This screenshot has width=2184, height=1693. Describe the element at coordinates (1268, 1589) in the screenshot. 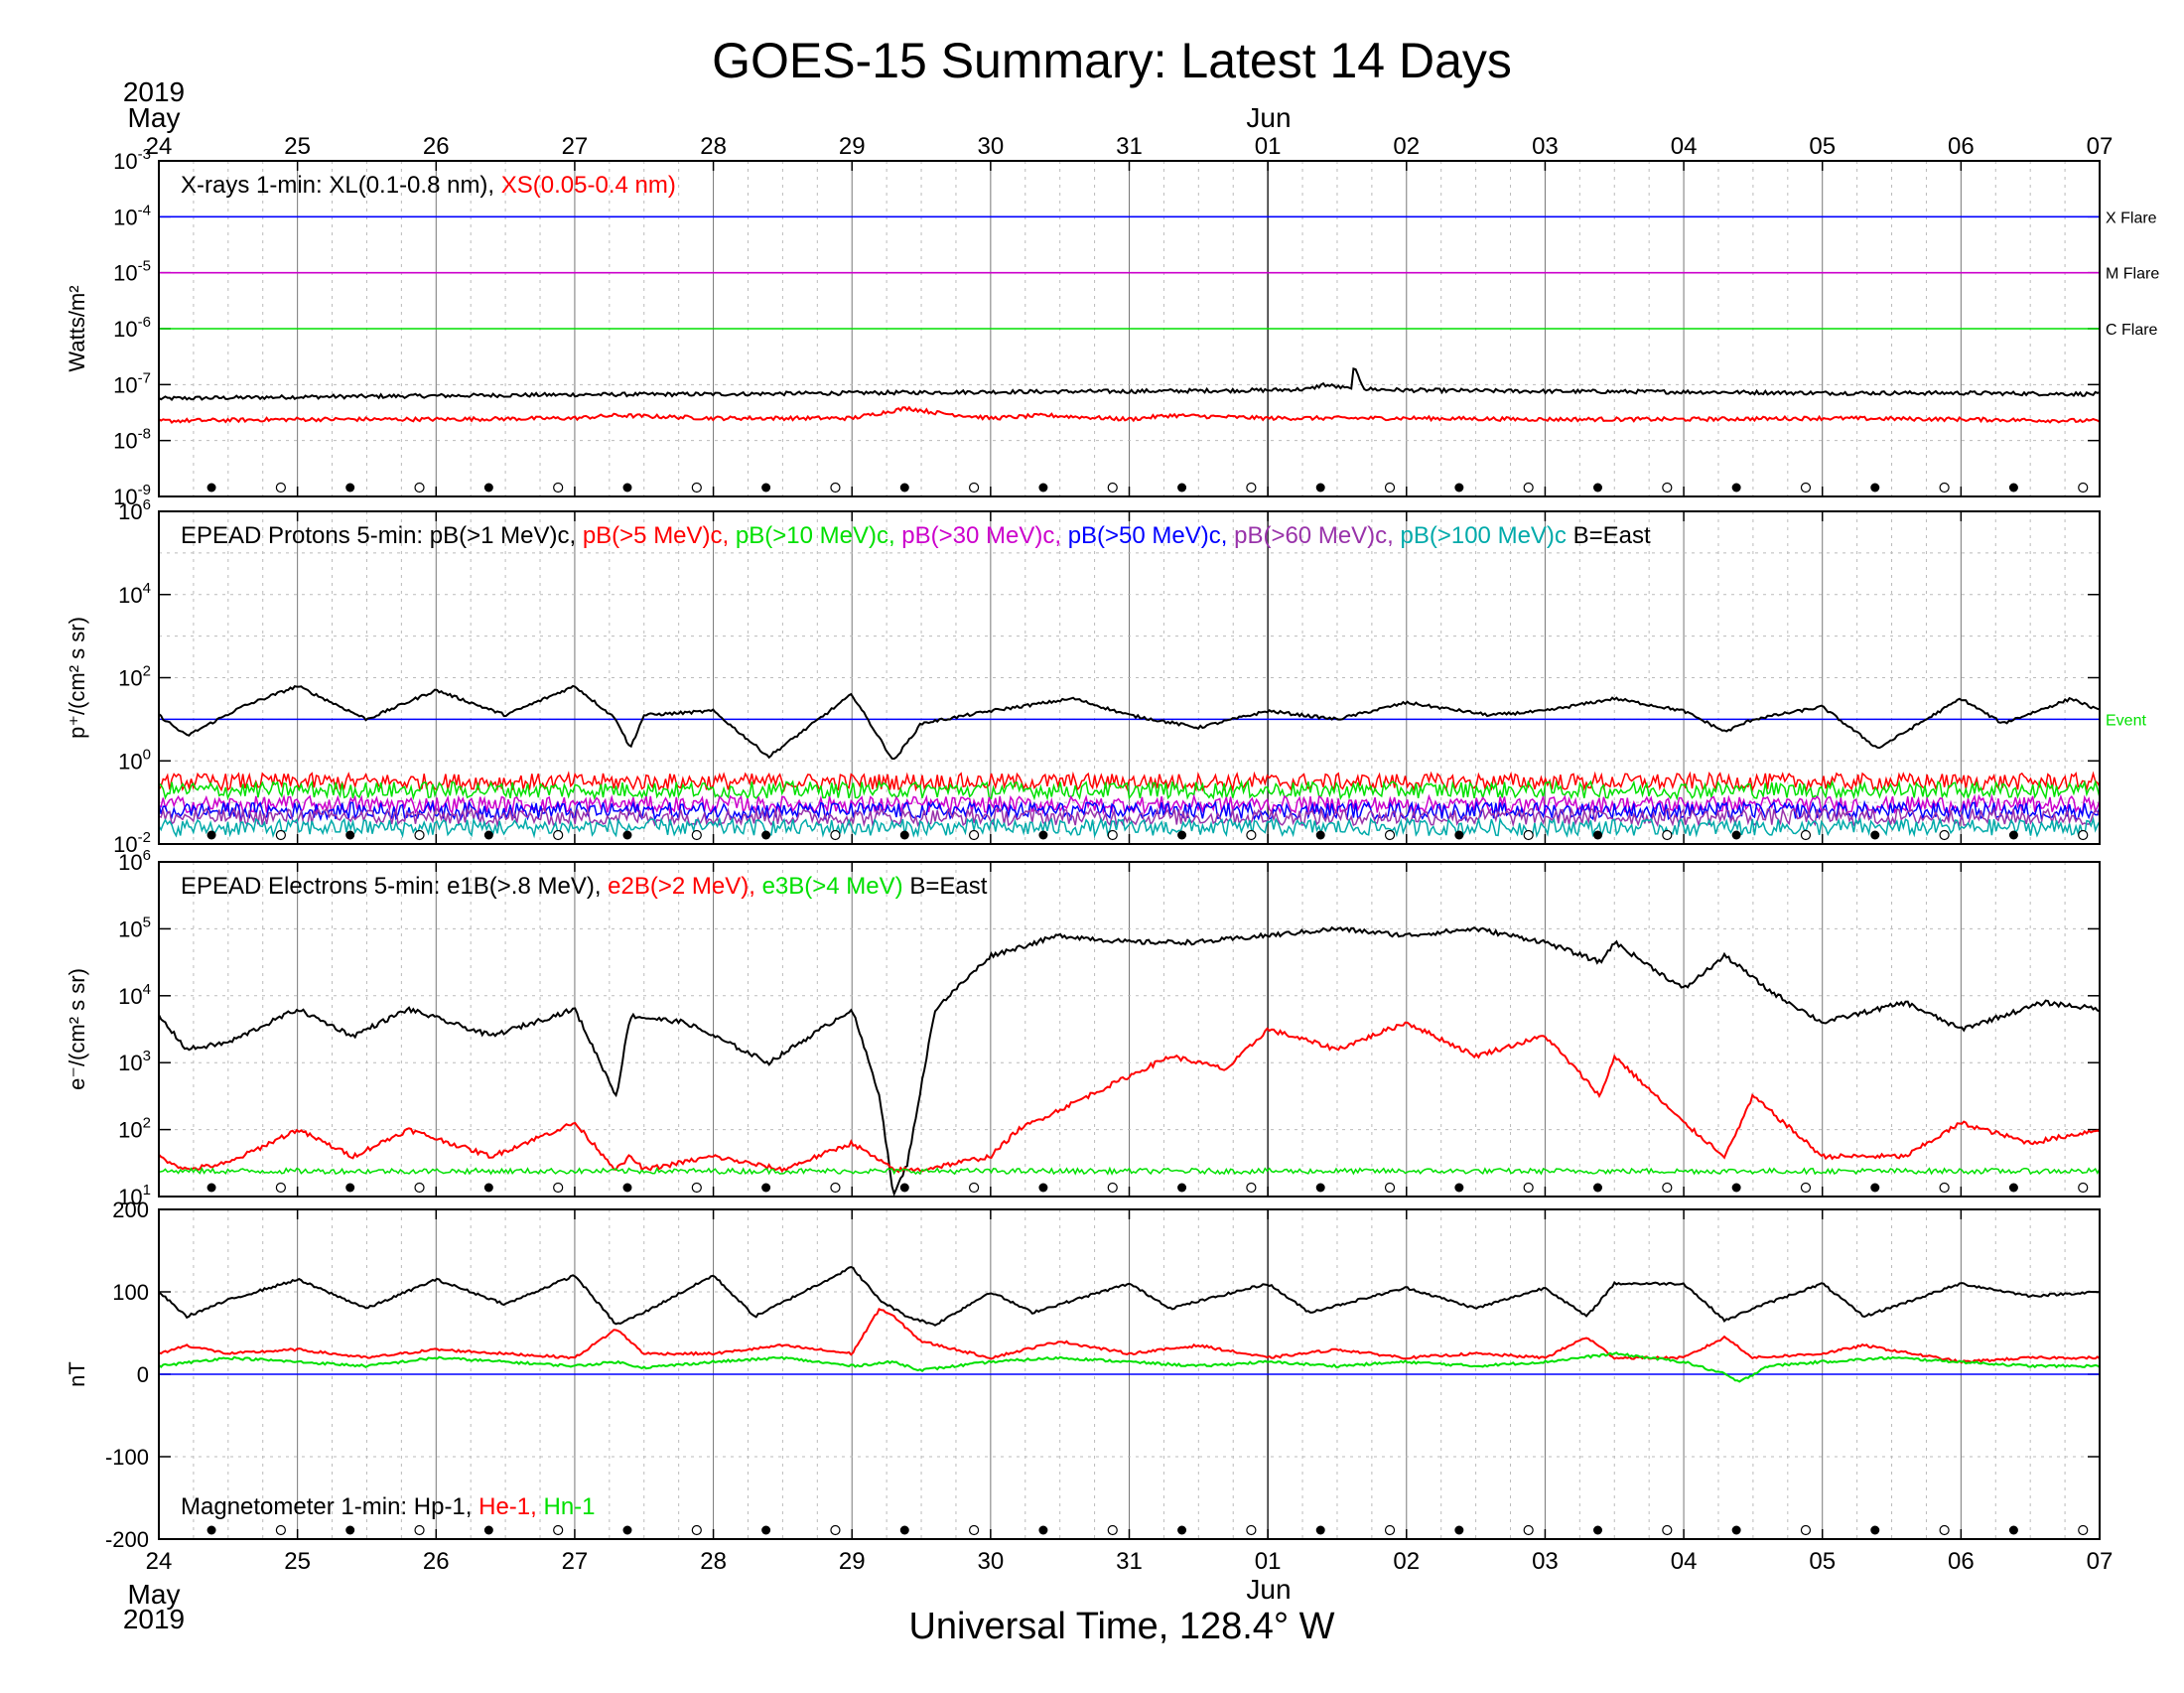

I see `bottom-month-second-label: Jun` at that location.